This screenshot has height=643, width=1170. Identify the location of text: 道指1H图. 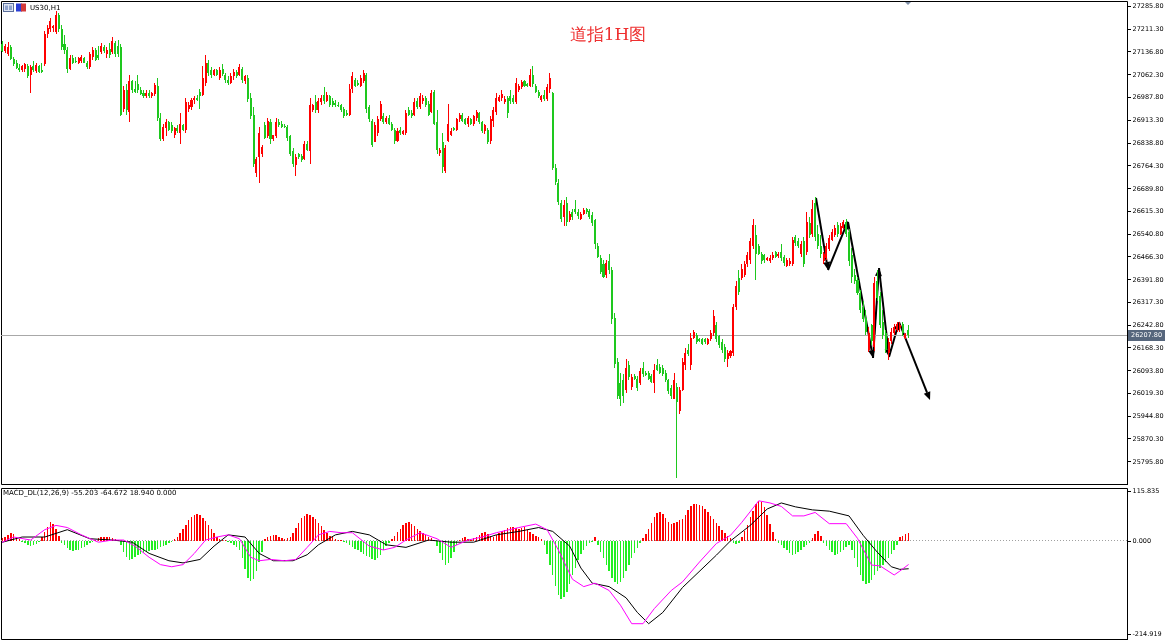
(608, 34).